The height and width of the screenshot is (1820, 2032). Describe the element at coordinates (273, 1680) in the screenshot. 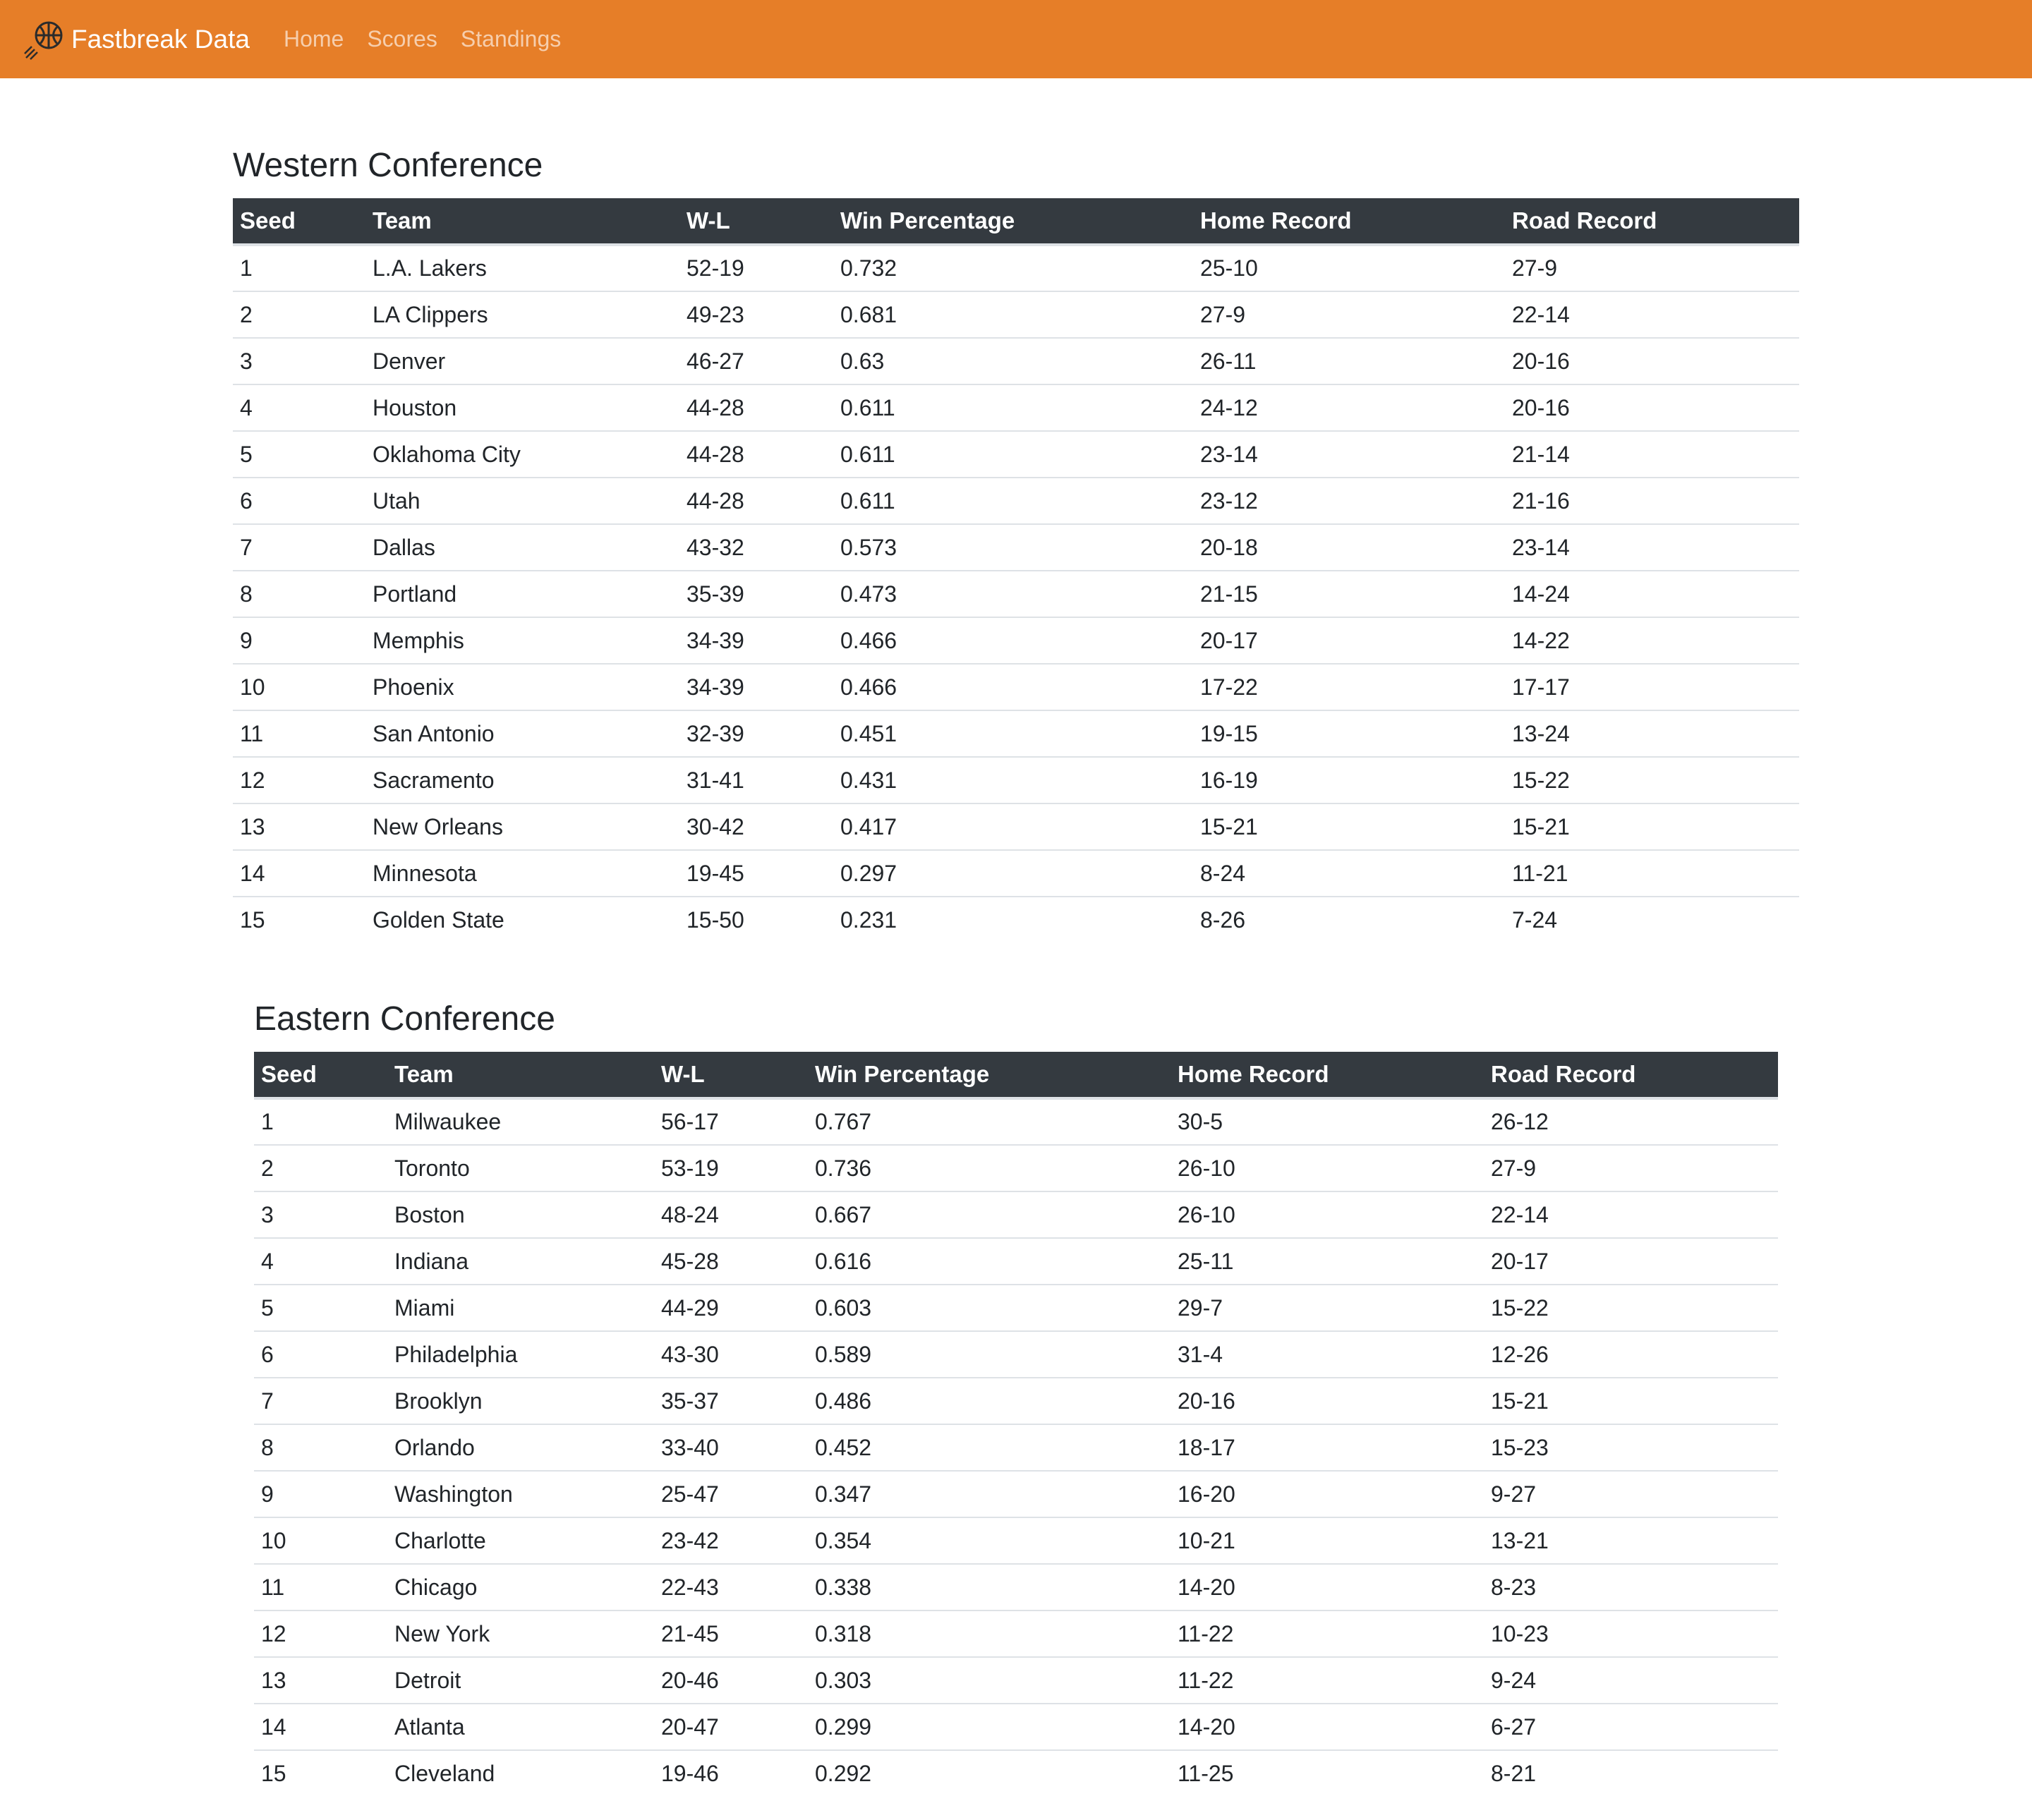

I see `seed-cell: 13` at that location.